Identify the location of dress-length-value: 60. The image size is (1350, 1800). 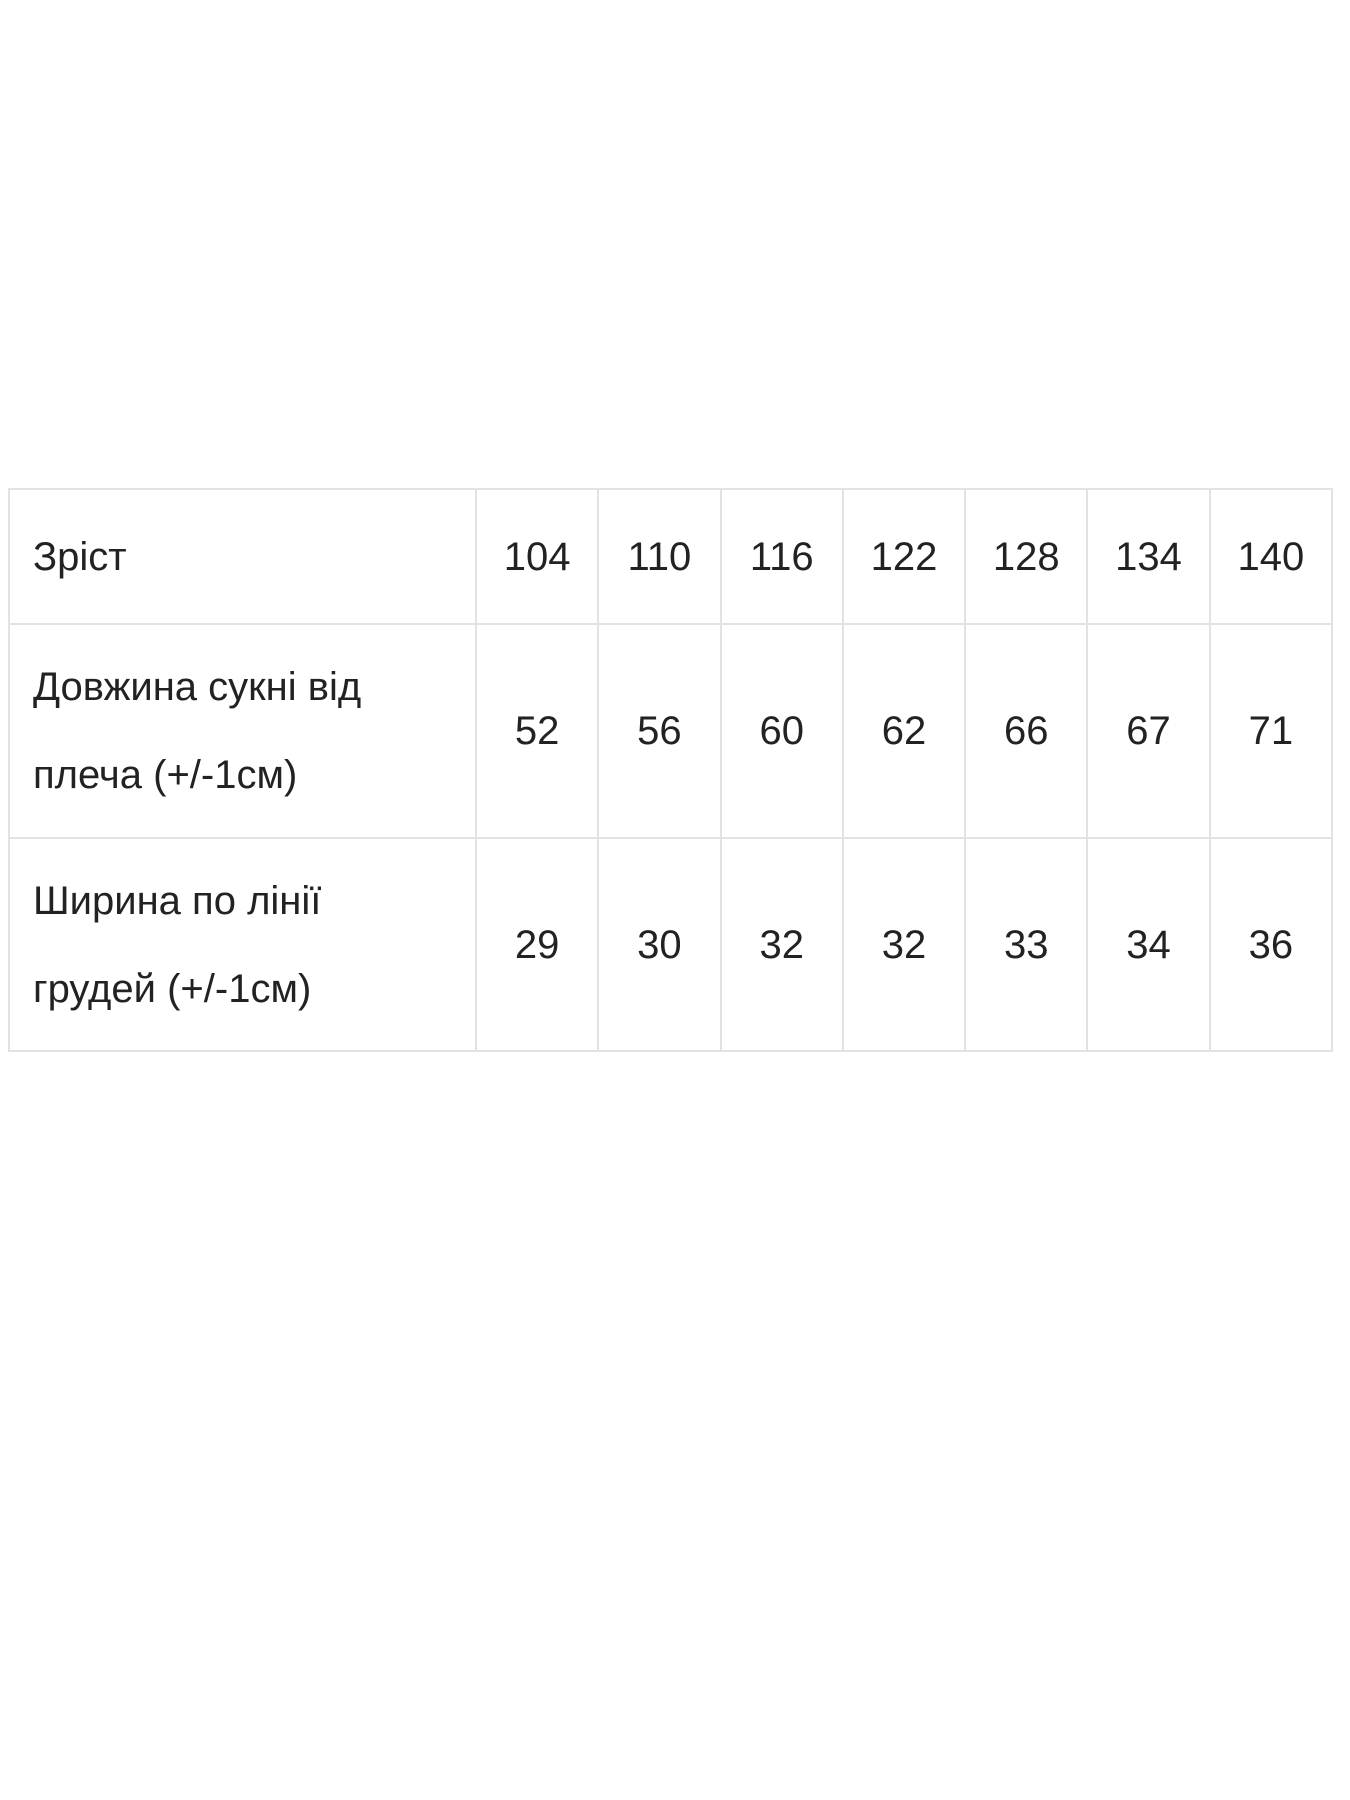
(781, 731).